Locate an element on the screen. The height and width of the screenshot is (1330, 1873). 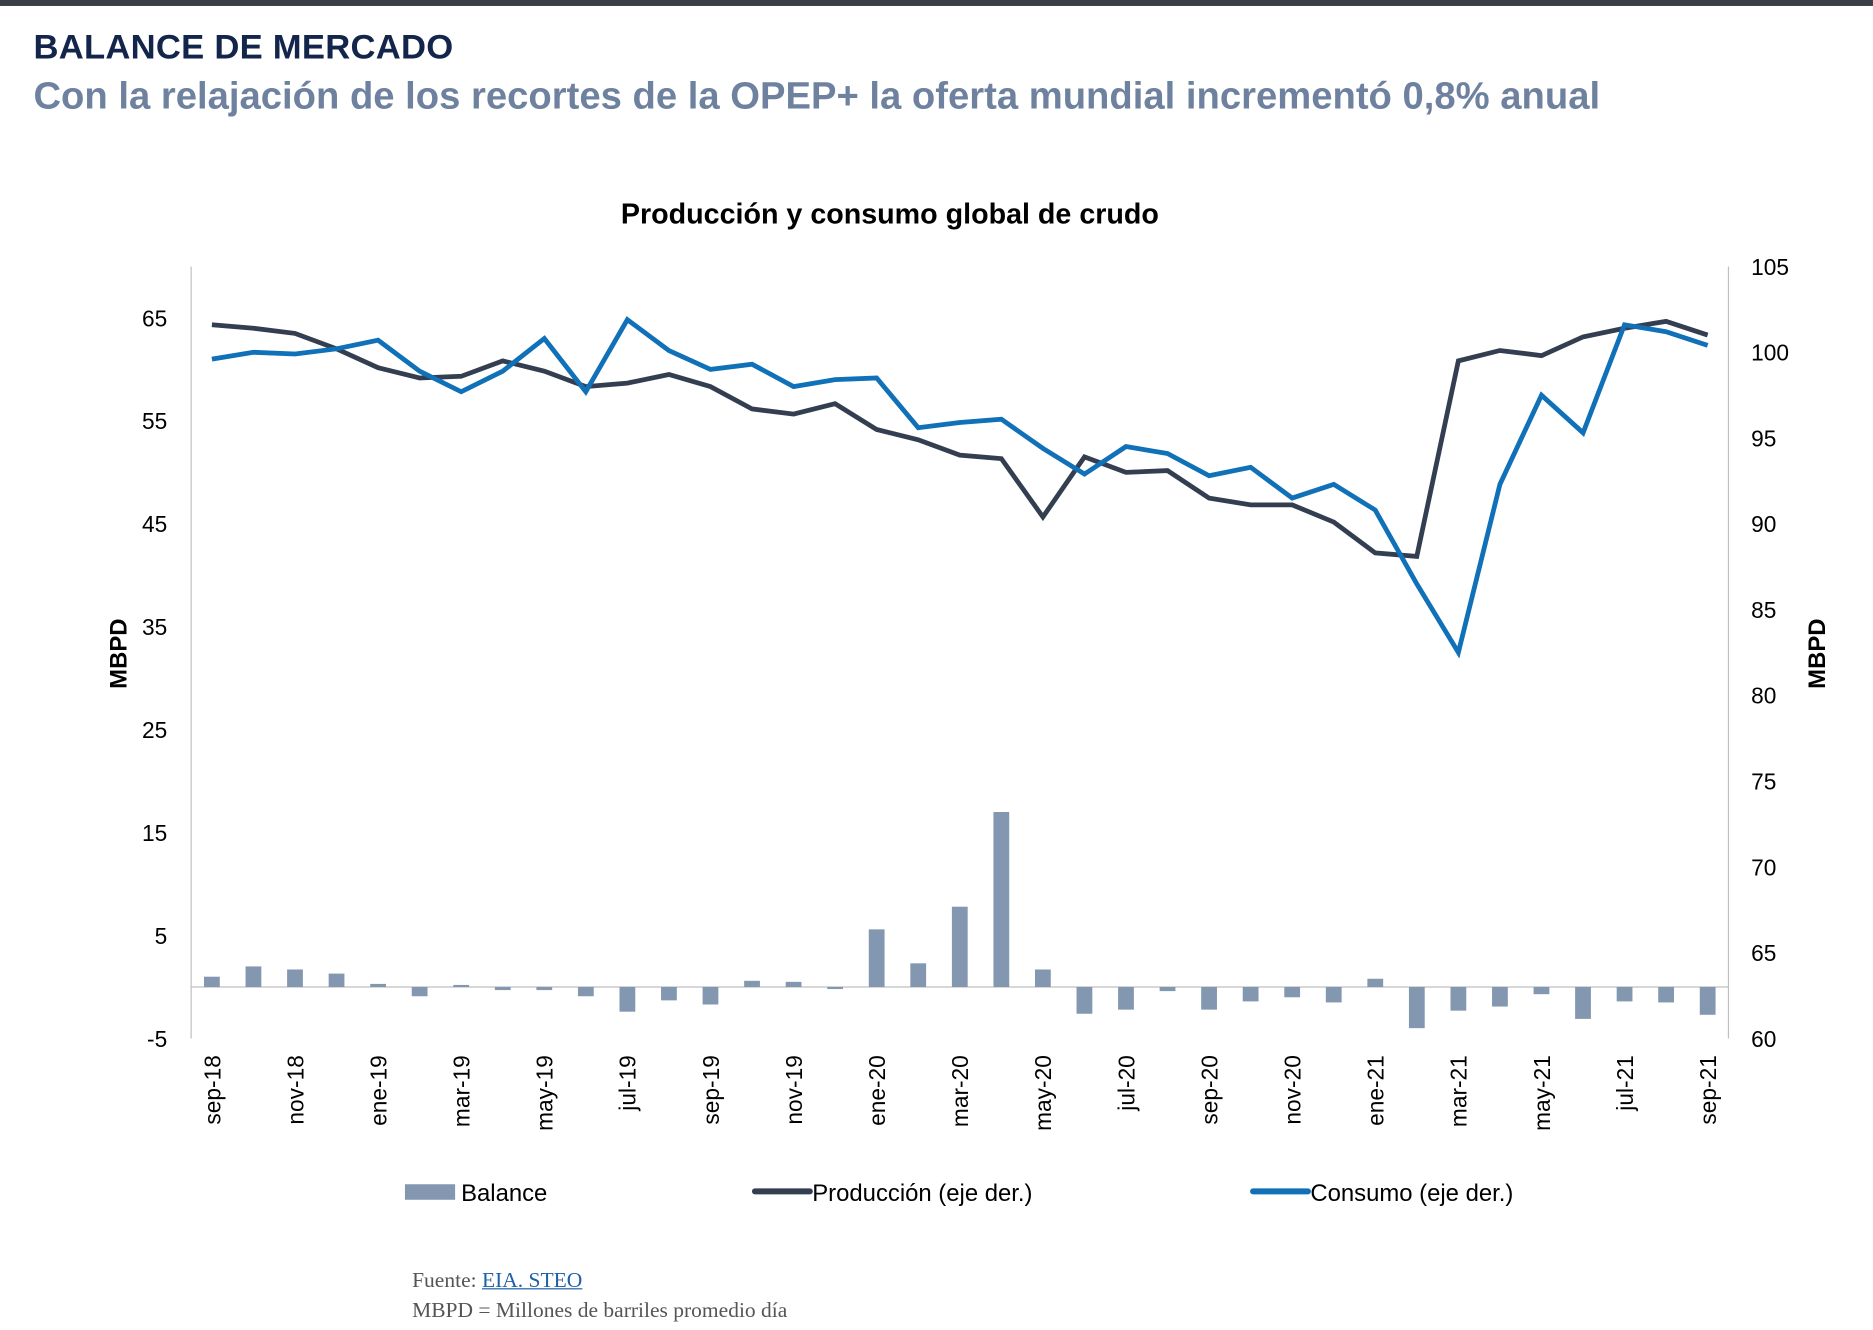
legend-label-balance: Balance is located at coordinates (504, 1193).